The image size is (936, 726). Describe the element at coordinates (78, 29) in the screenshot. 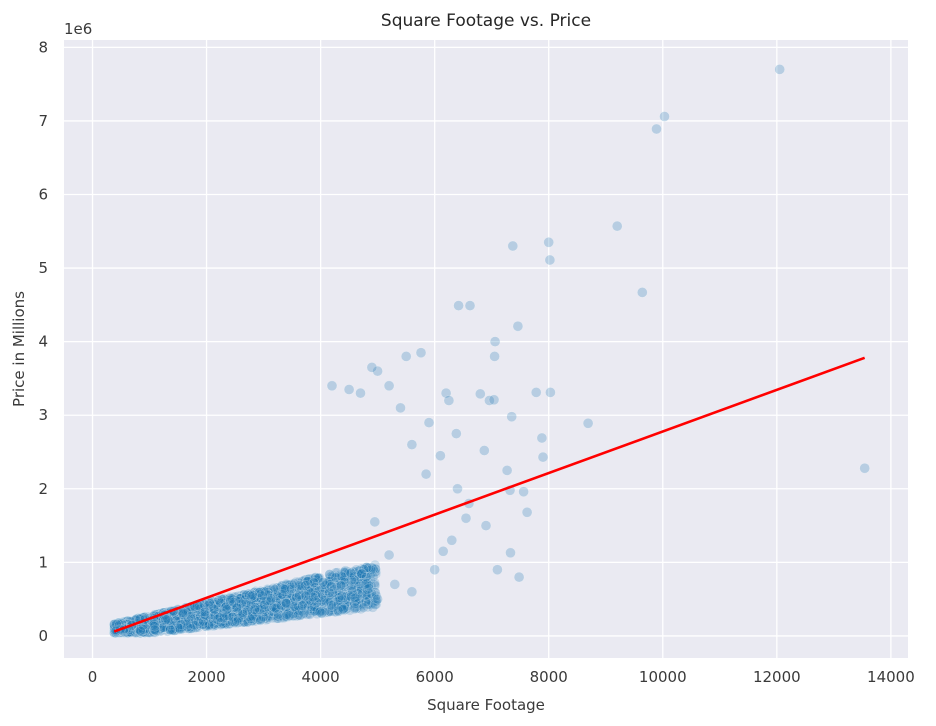

I see `y-axis-offset-label: 1e6` at that location.